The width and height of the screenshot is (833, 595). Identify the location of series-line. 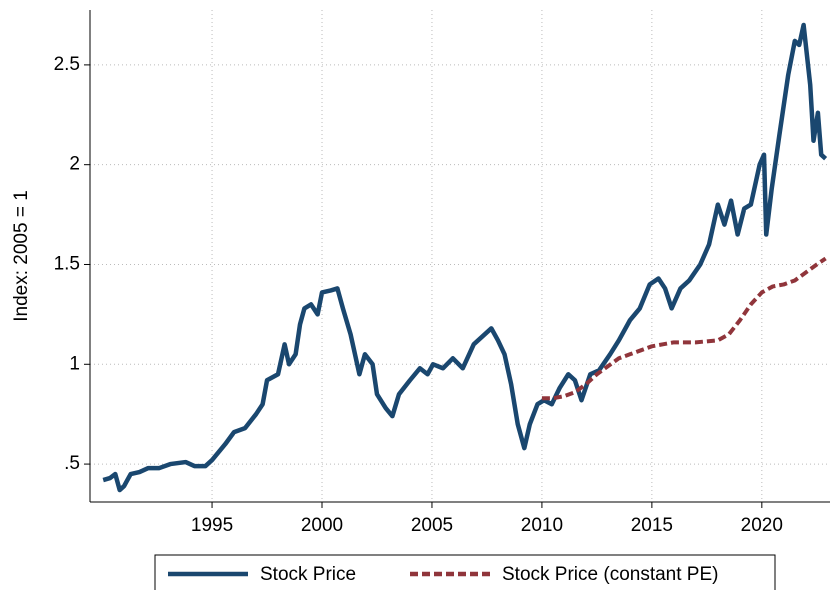
(684, 328).